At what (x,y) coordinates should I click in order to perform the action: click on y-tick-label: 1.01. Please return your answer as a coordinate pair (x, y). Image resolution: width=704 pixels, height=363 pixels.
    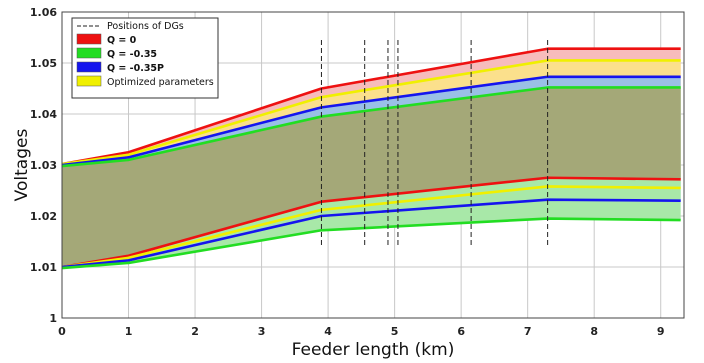
    Looking at the image, I should click on (43, 267).